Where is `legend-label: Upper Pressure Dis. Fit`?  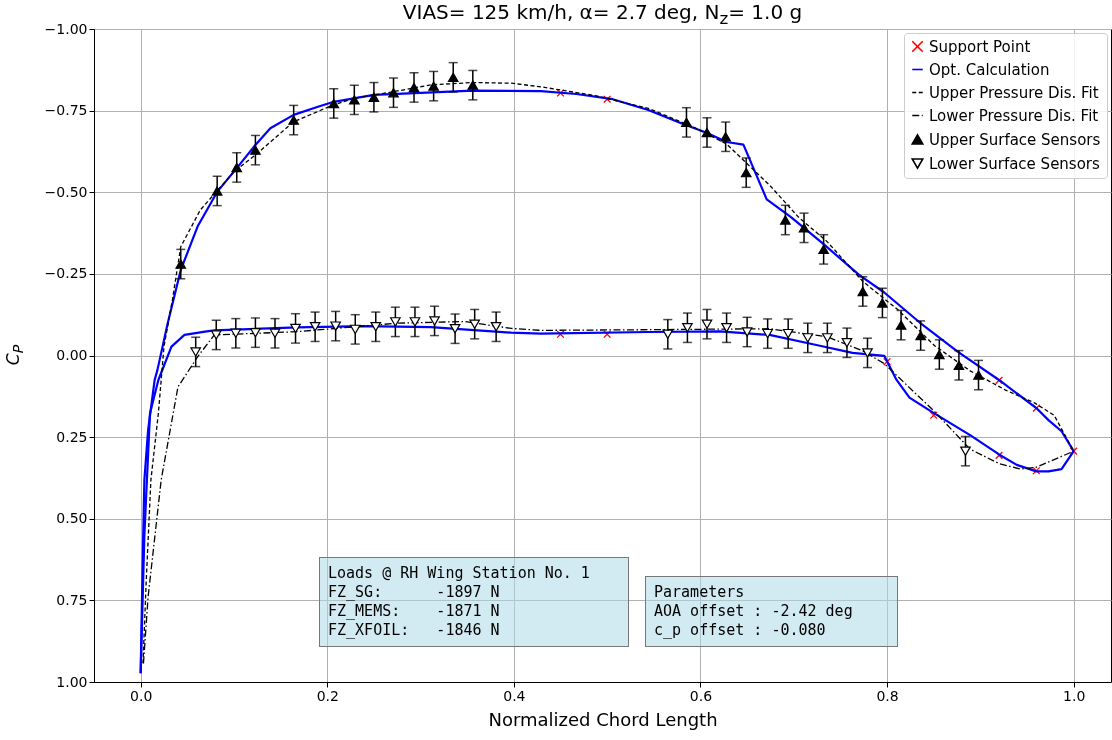
legend-label: Upper Pressure Dis. Fit is located at coordinates (1014, 92).